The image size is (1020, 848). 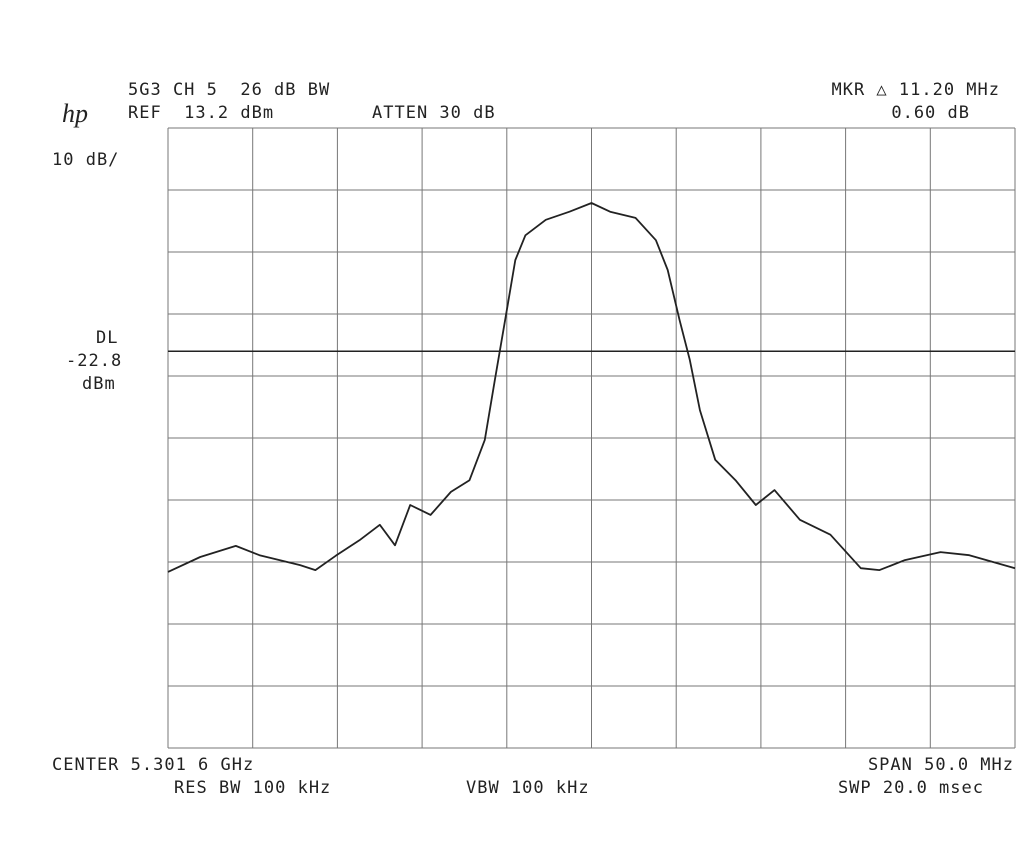 What do you see at coordinates (107, 338) in the screenshot?
I see `dl-label: DL` at bounding box center [107, 338].